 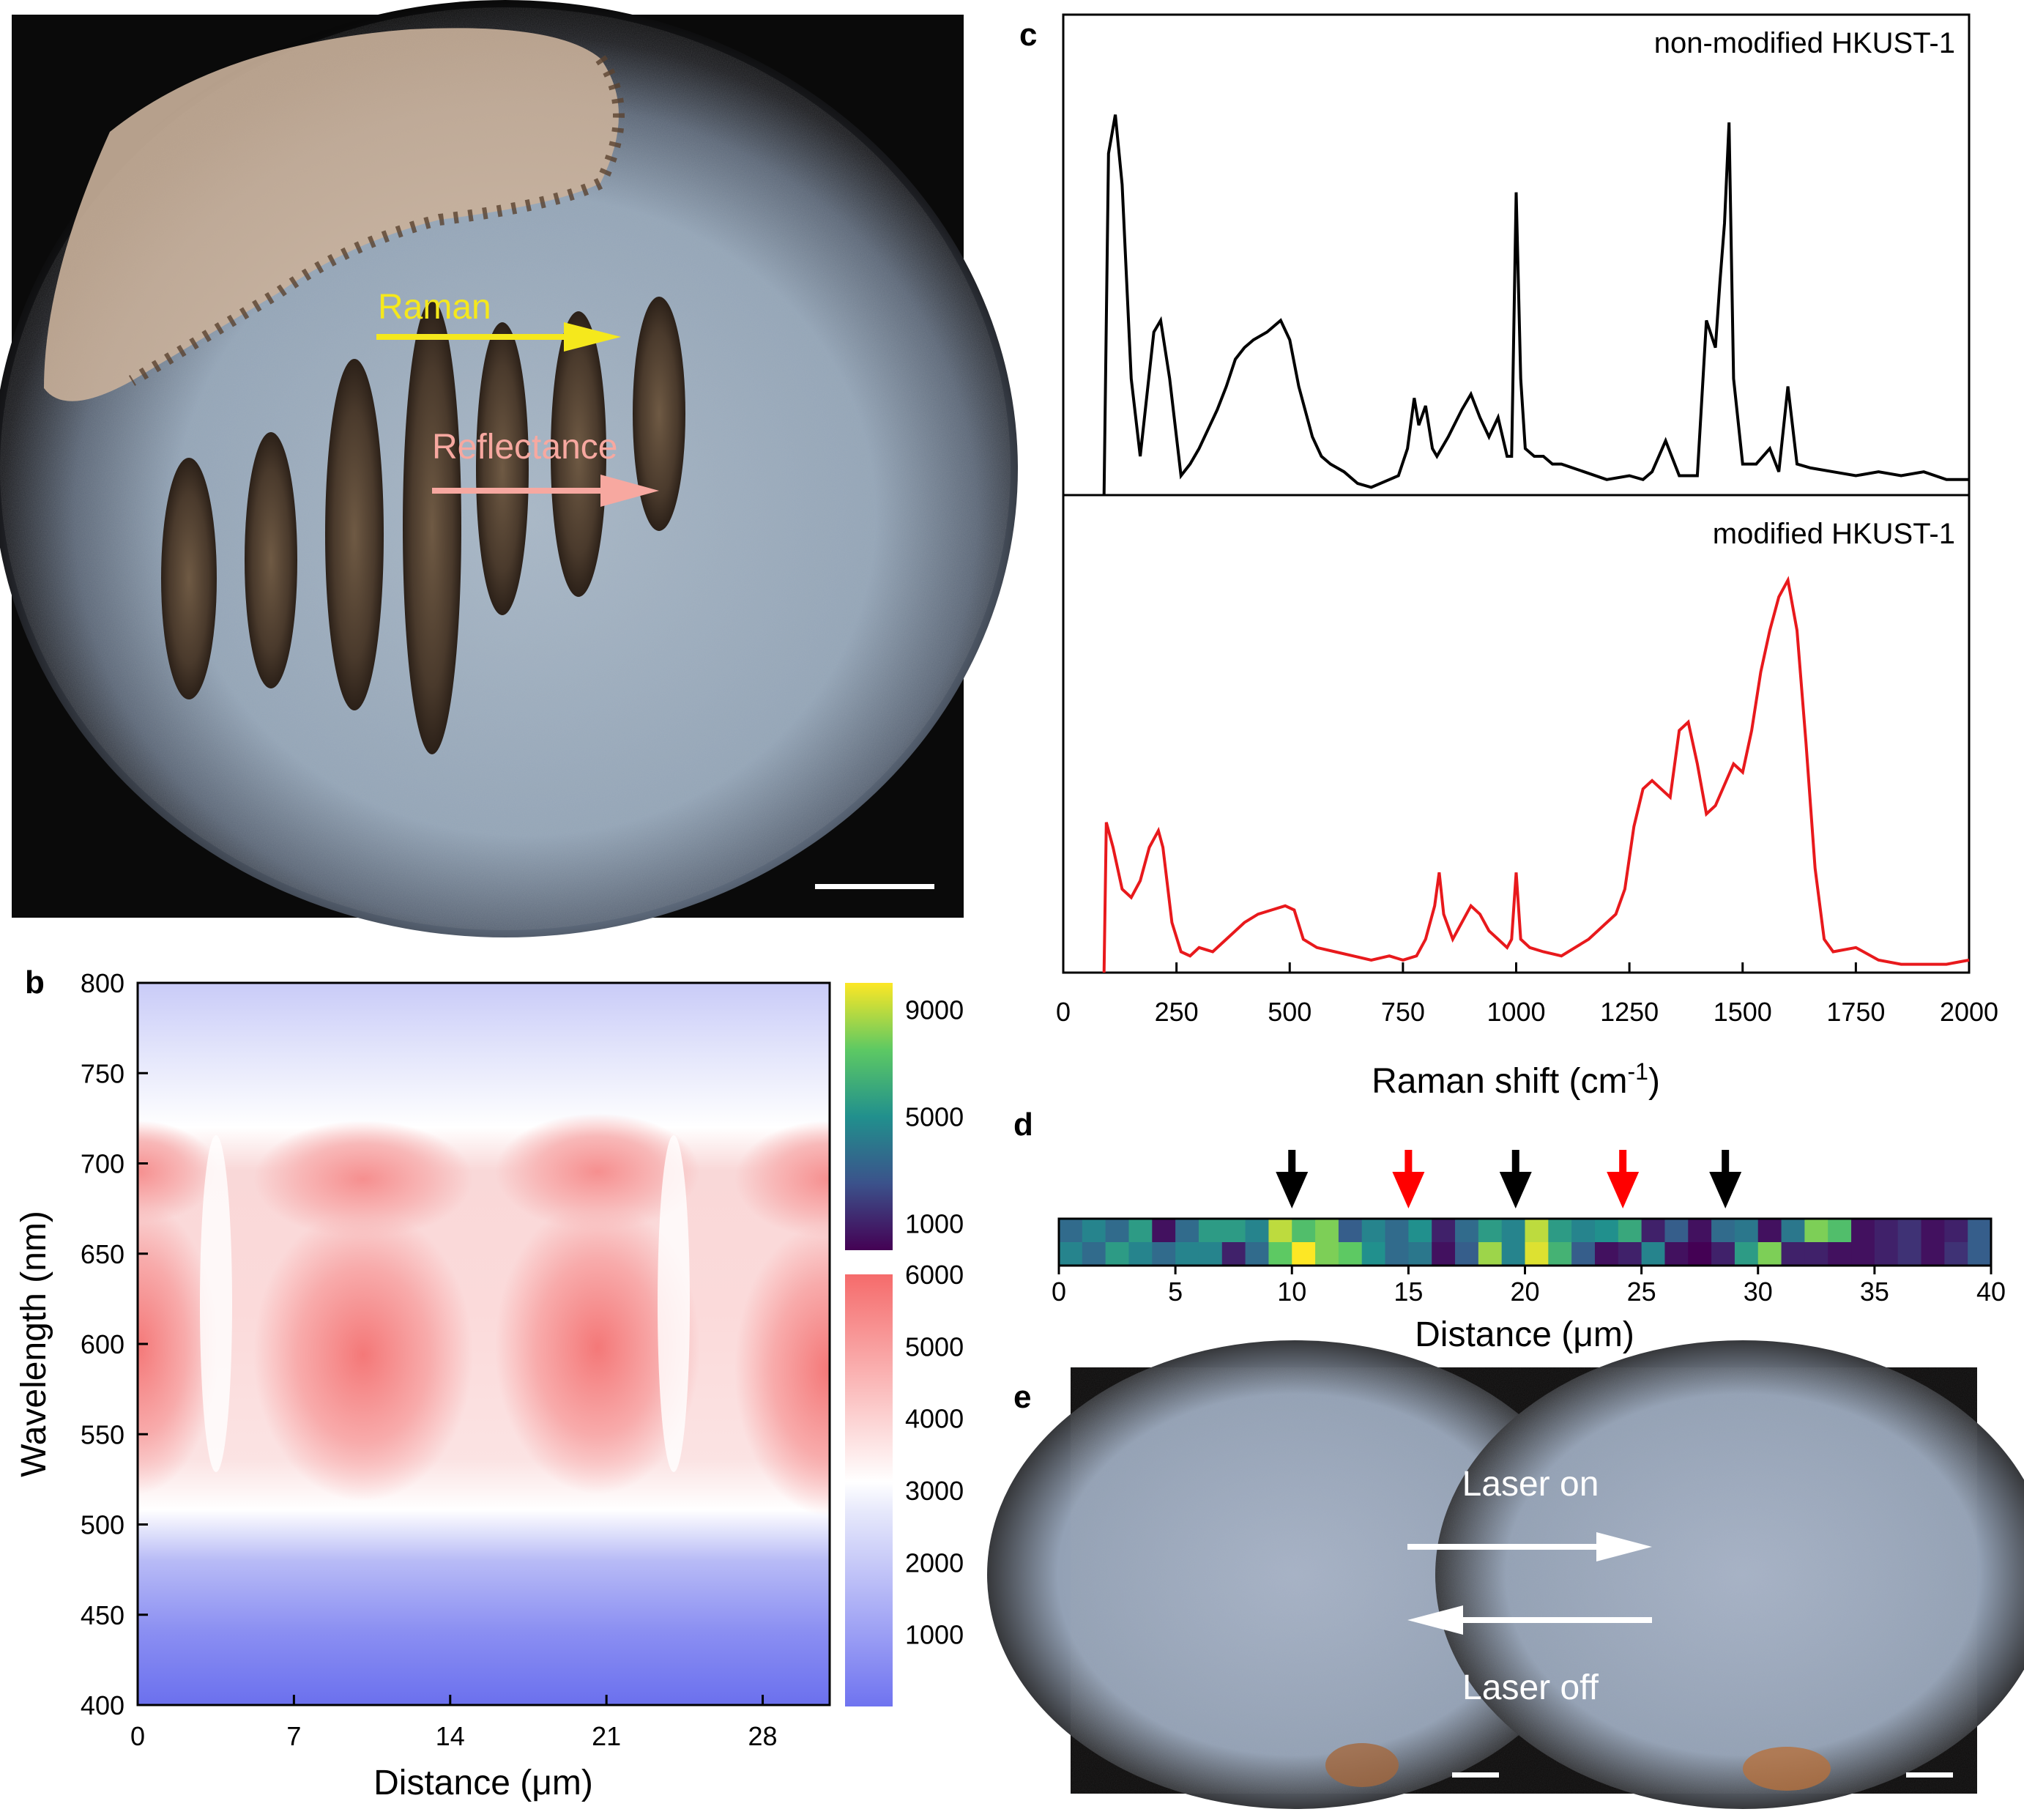 What do you see at coordinates (593, 337) in the screenshot?
I see `raman-arrow-head` at bounding box center [593, 337].